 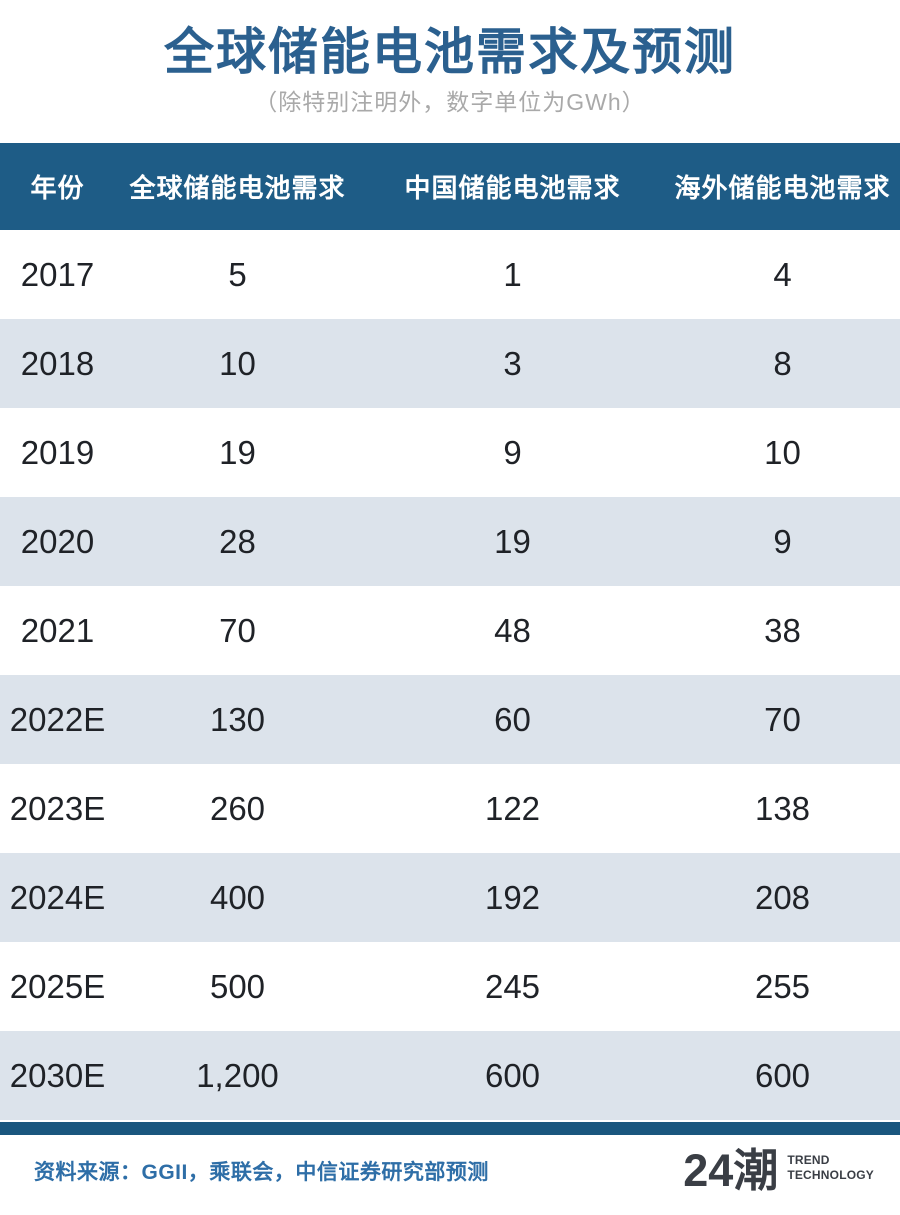 I want to click on year-cell: 2018, so click(x=57, y=363).